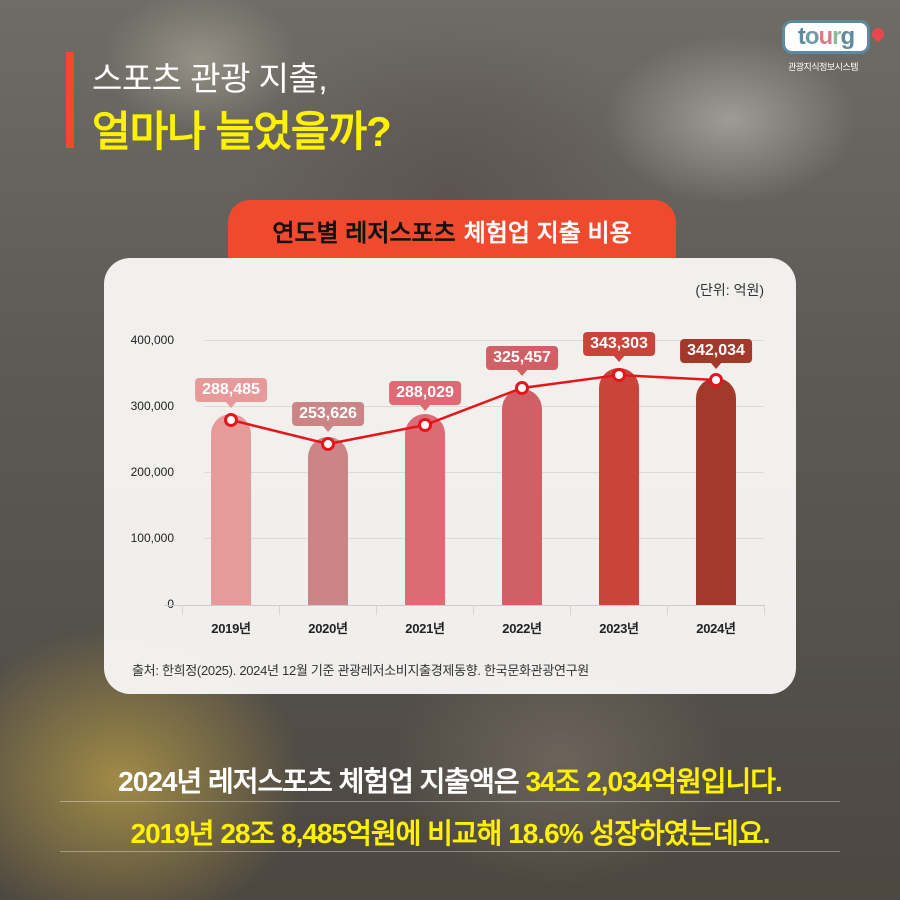  I want to click on chart-title-dark: 연도별 레저스포츠, so click(364, 233).